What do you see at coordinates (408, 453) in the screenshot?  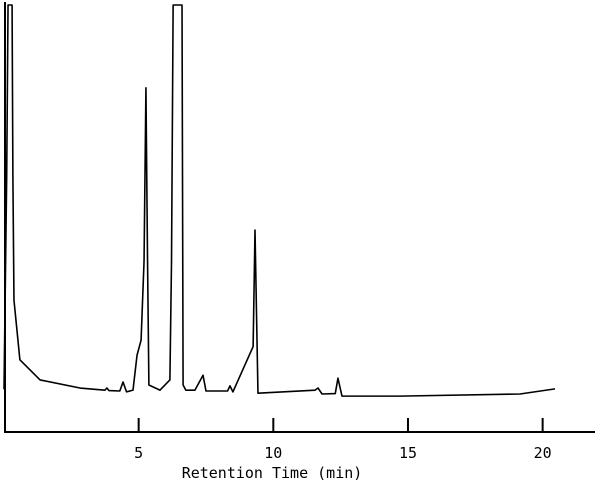 I see `x-tick-label: 15` at bounding box center [408, 453].